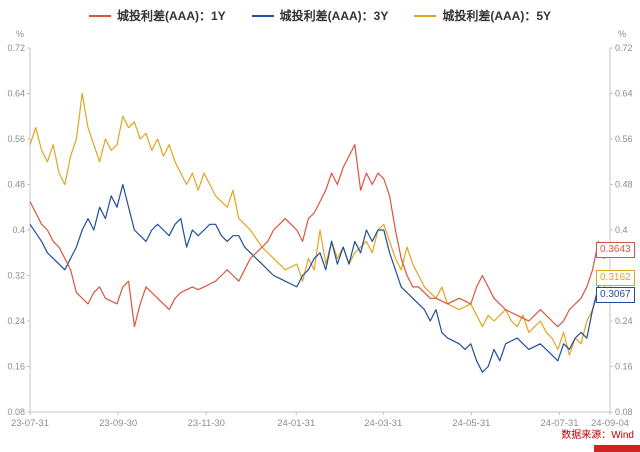 The image size is (640, 452). Describe the element at coordinates (20, 34) in the screenshot. I see `y-axis-unit-left: %` at that location.